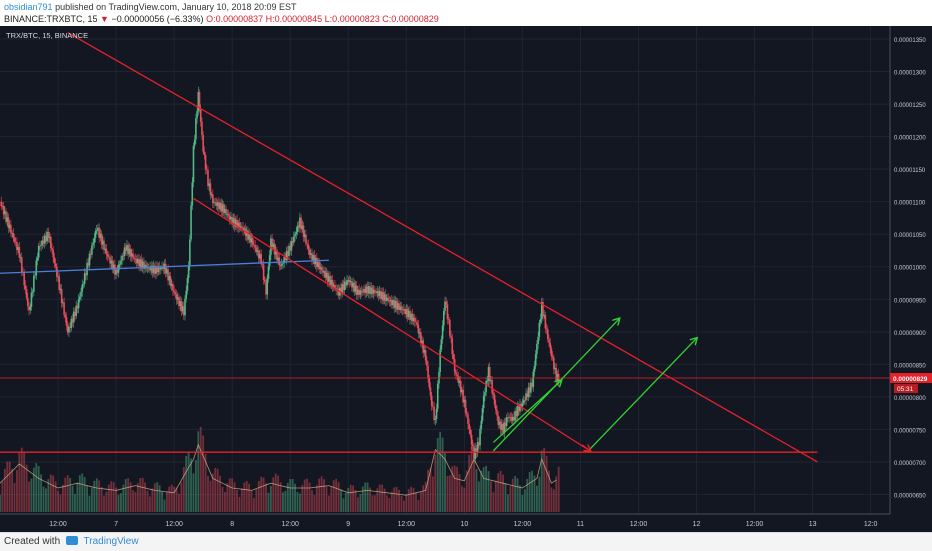 The width and height of the screenshot is (932, 551). What do you see at coordinates (28, 7) in the screenshot?
I see `author-link: obsidian791` at bounding box center [28, 7].